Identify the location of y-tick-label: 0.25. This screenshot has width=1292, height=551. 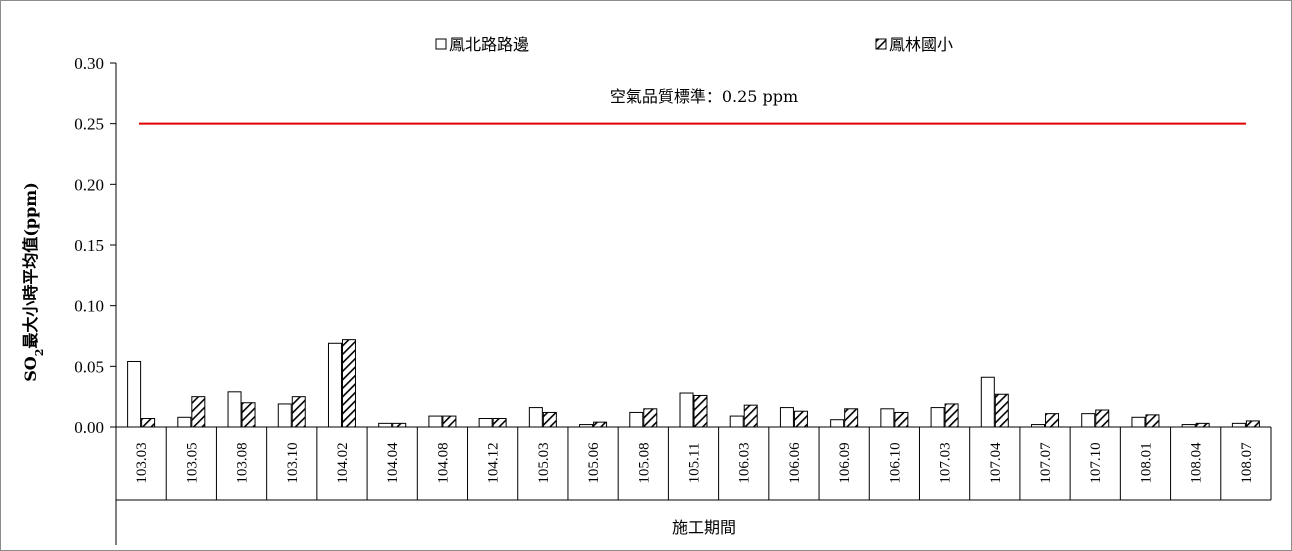
(89, 124).